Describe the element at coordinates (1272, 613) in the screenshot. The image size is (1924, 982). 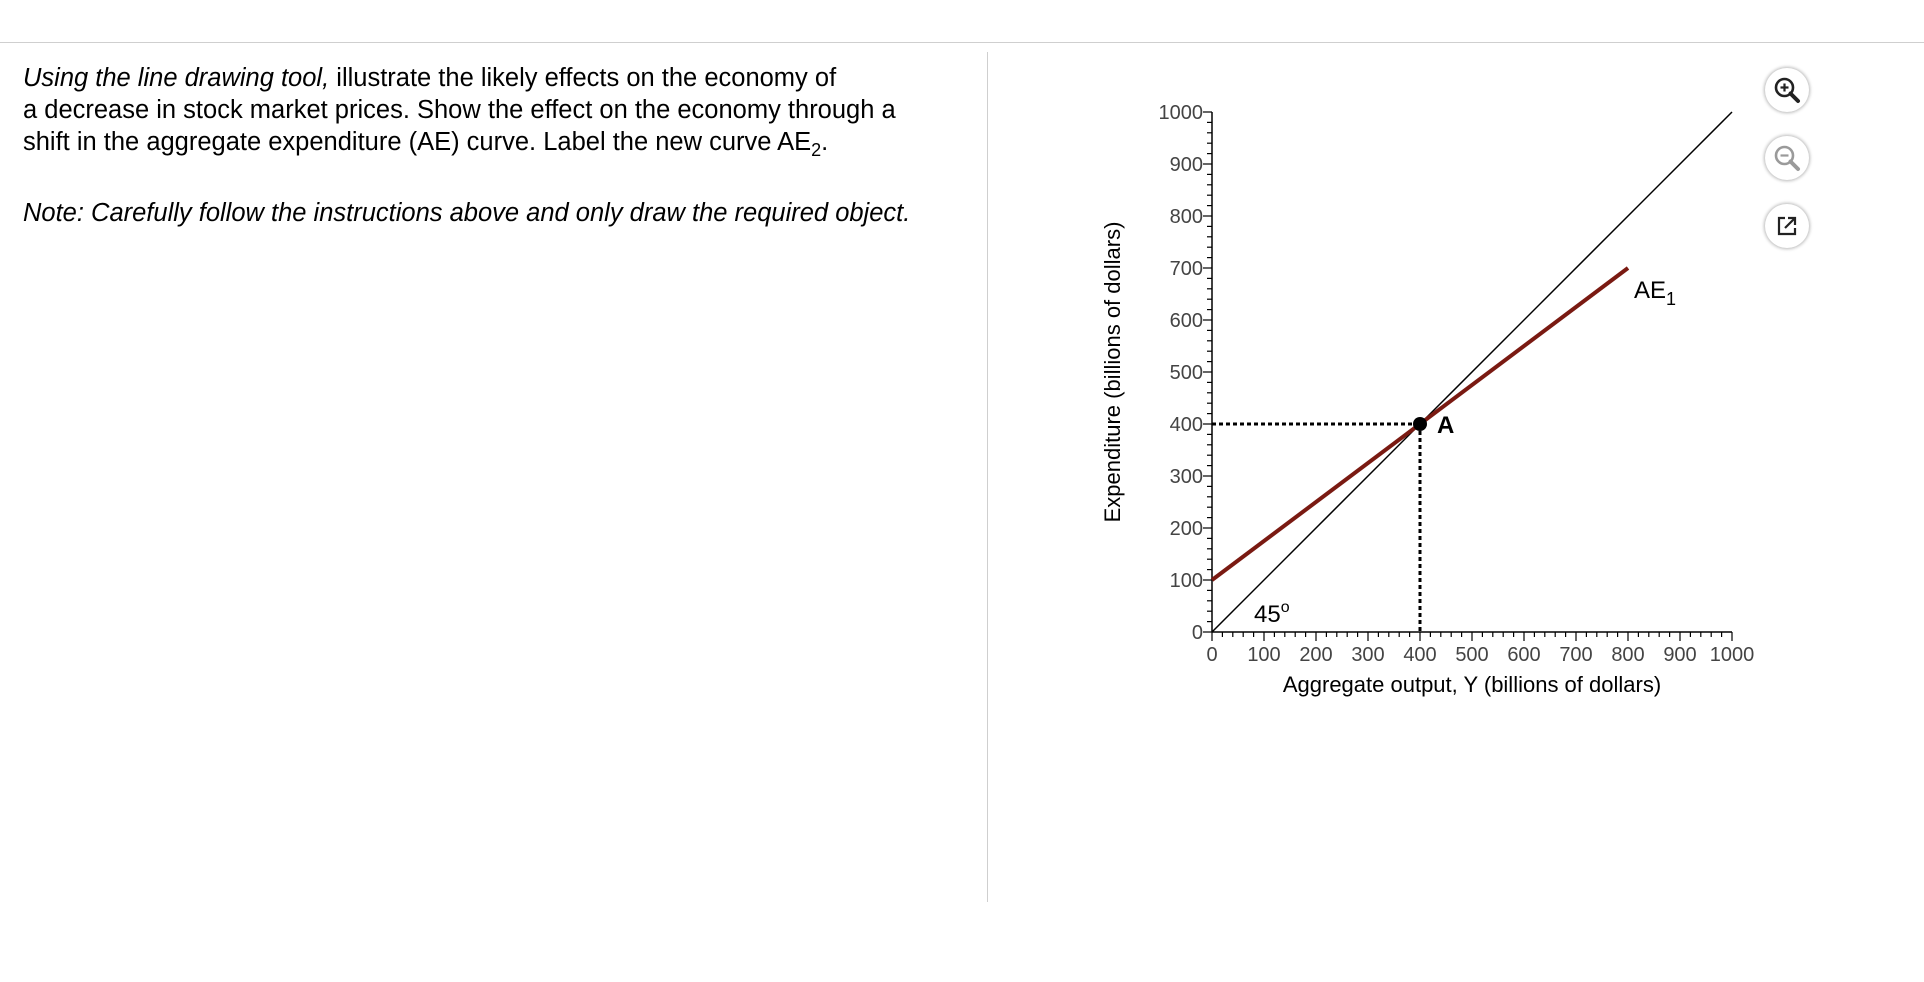
I see `forty-five-degree-label: 45o` at that location.